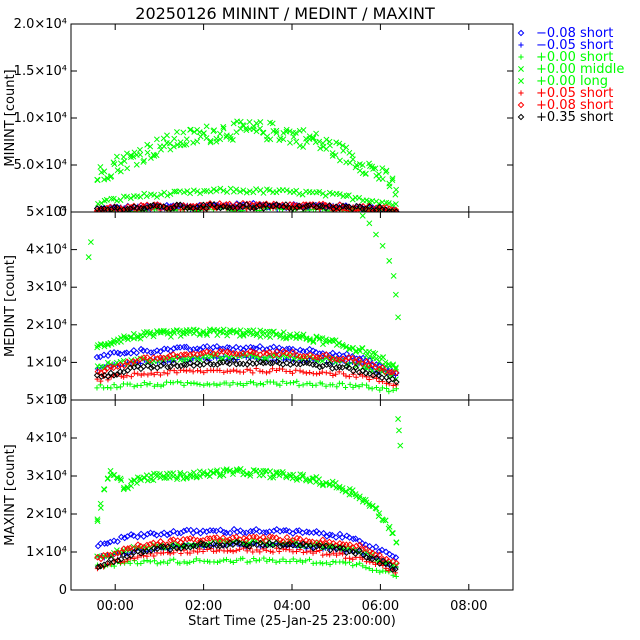 Image resolution: width=640 pixels, height=640 pixels. I want to click on series--0-00-long, so click(247, 158).